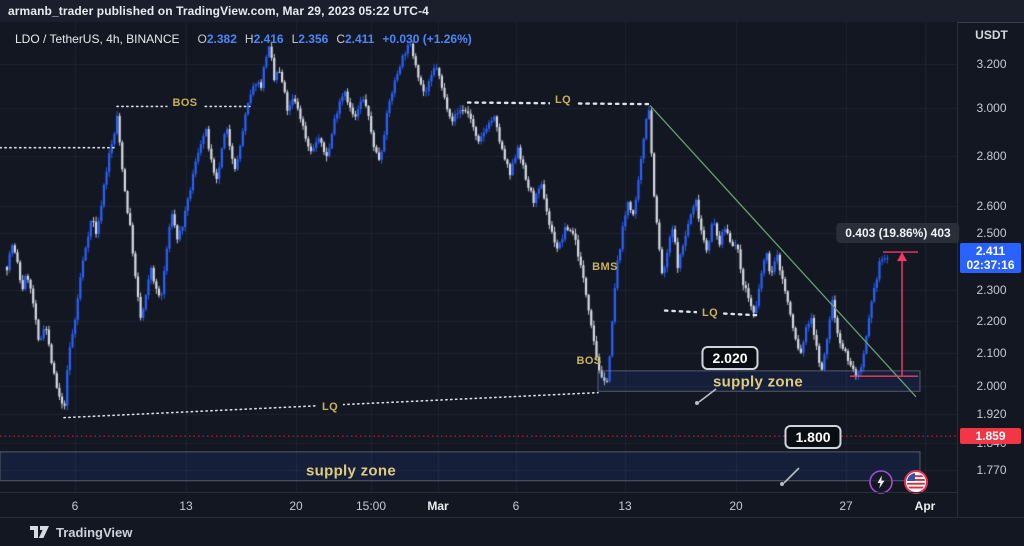 Image resolution: width=1024 pixels, height=546 pixels. I want to click on descending-trendline, so click(783, 251).